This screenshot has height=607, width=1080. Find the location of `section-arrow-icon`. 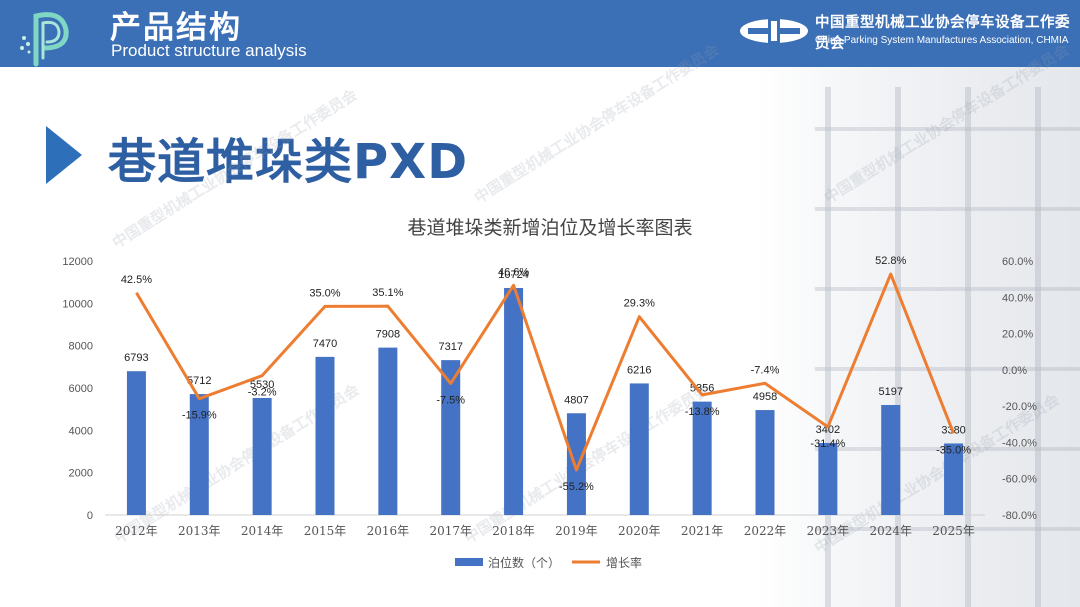

section-arrow-icon is located at coordinates (64, 155).